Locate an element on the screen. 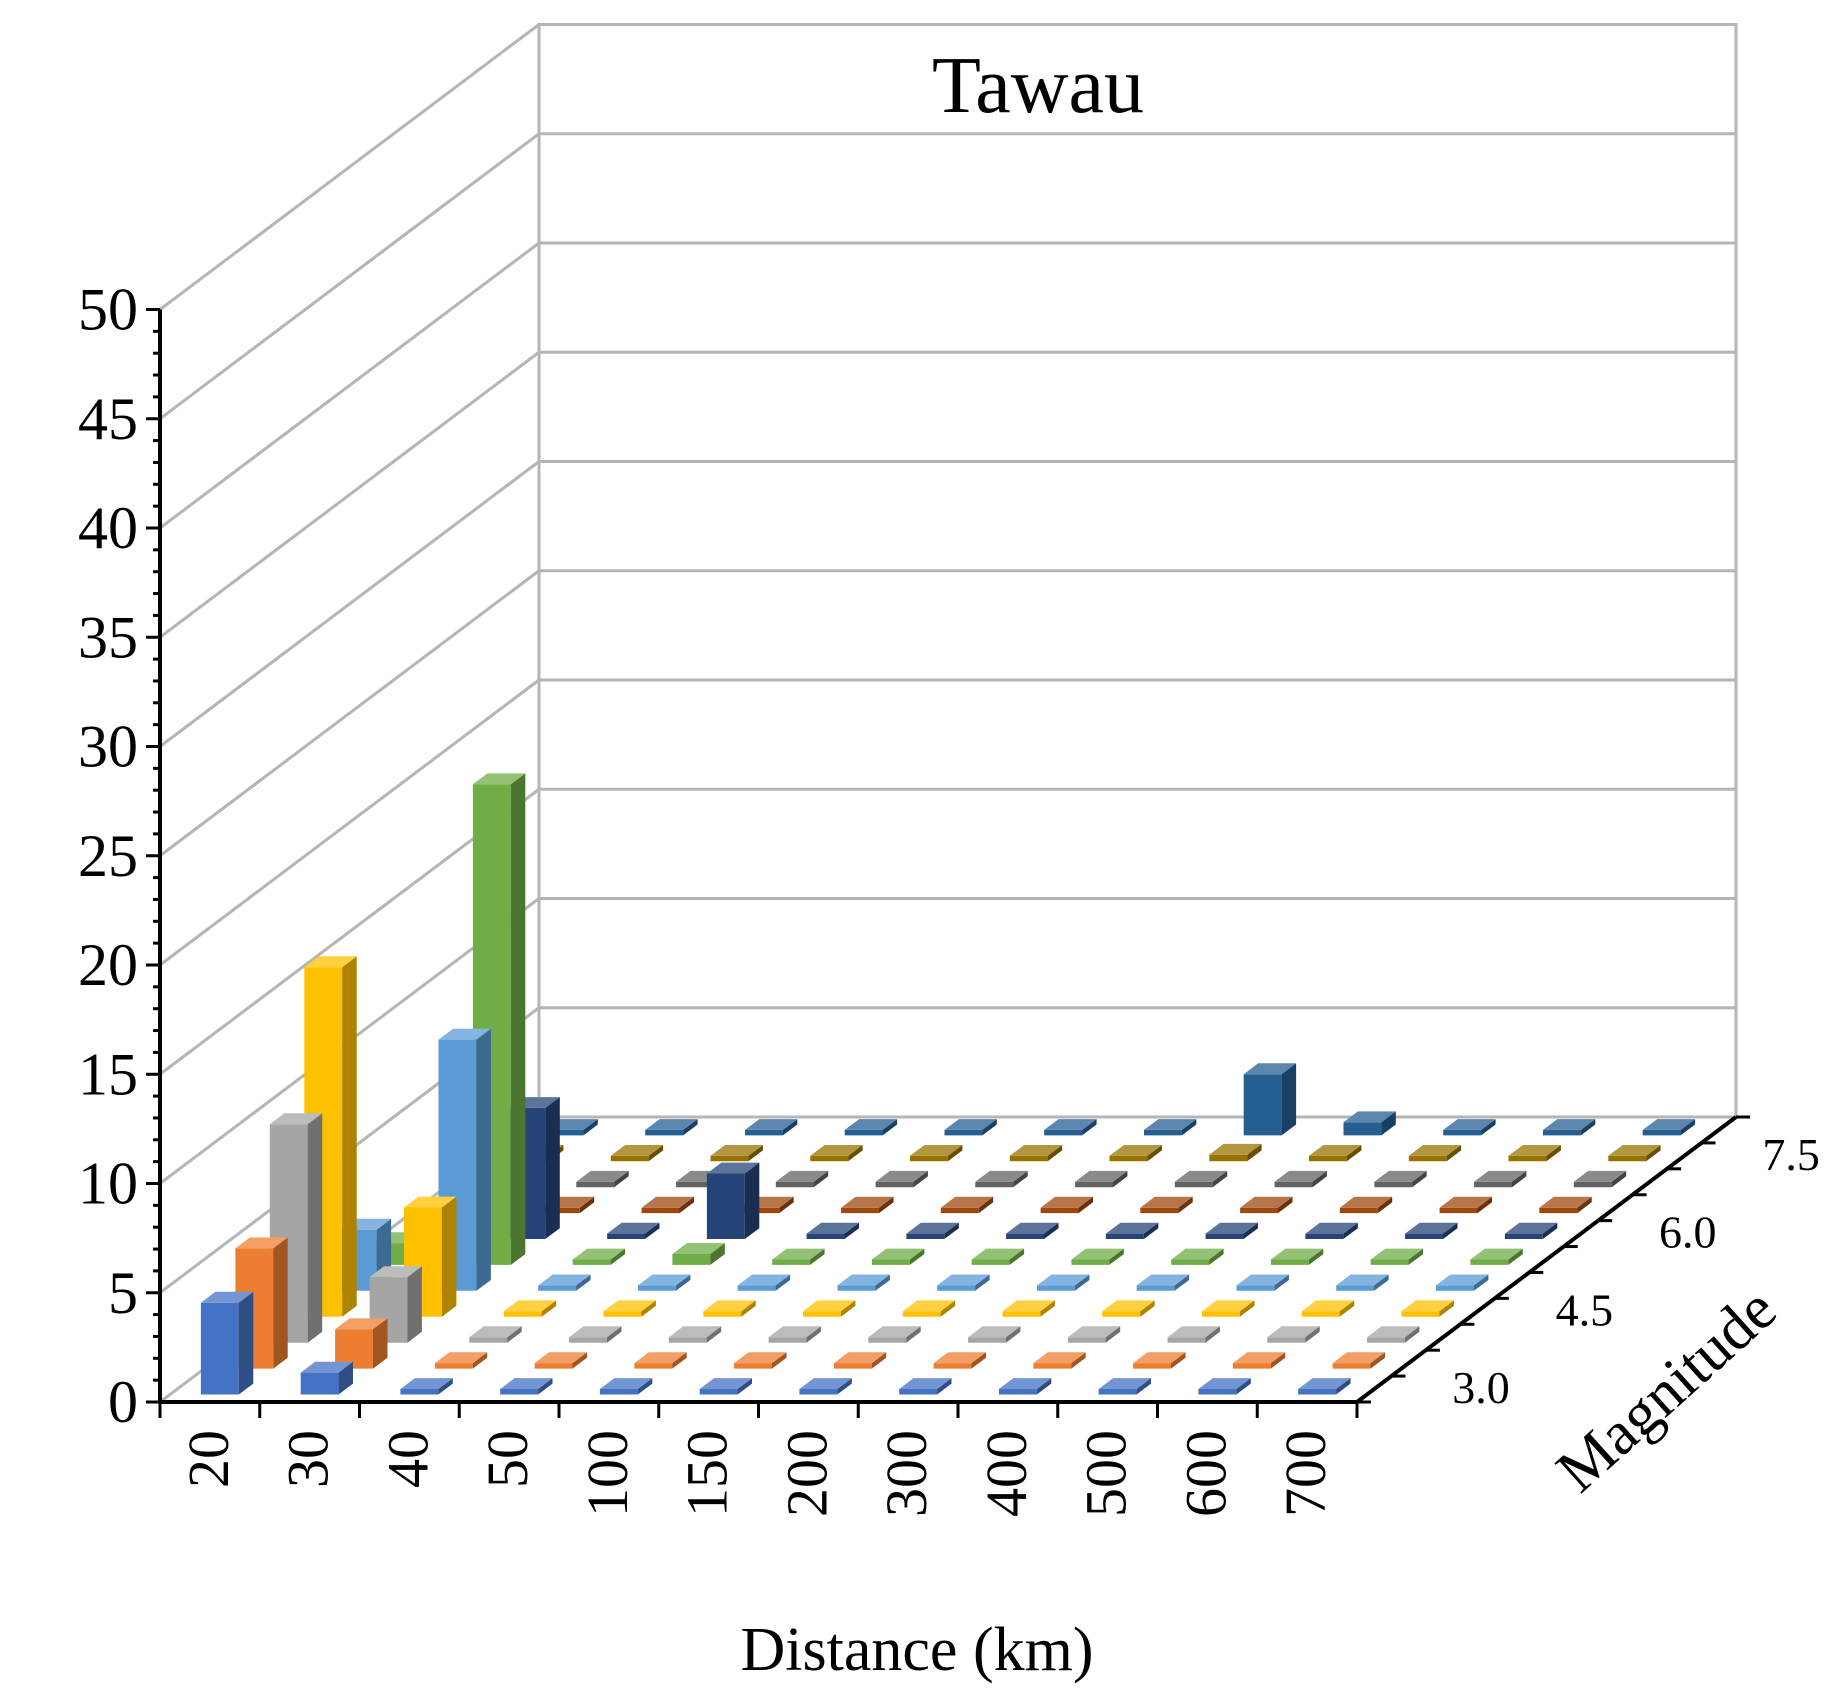 Image resolution: width=1833 pixels, height=1698 pixels. y-tick-label: 20 is located at coordinates (108, 965).